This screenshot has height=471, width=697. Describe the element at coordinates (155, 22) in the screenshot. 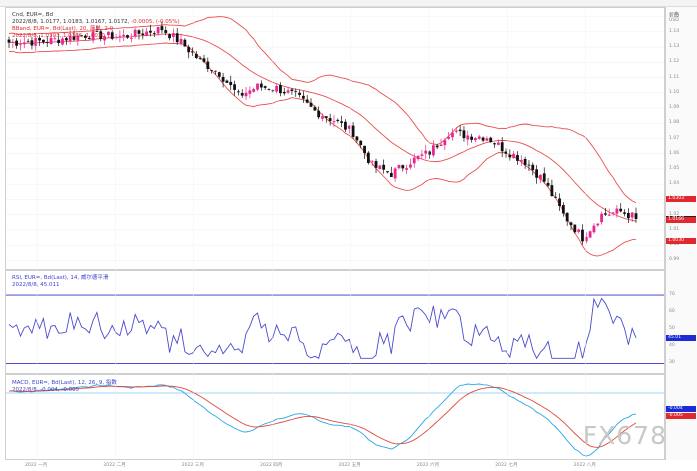

I see `change-value: -0.0005, (-0.05%)` at that location.